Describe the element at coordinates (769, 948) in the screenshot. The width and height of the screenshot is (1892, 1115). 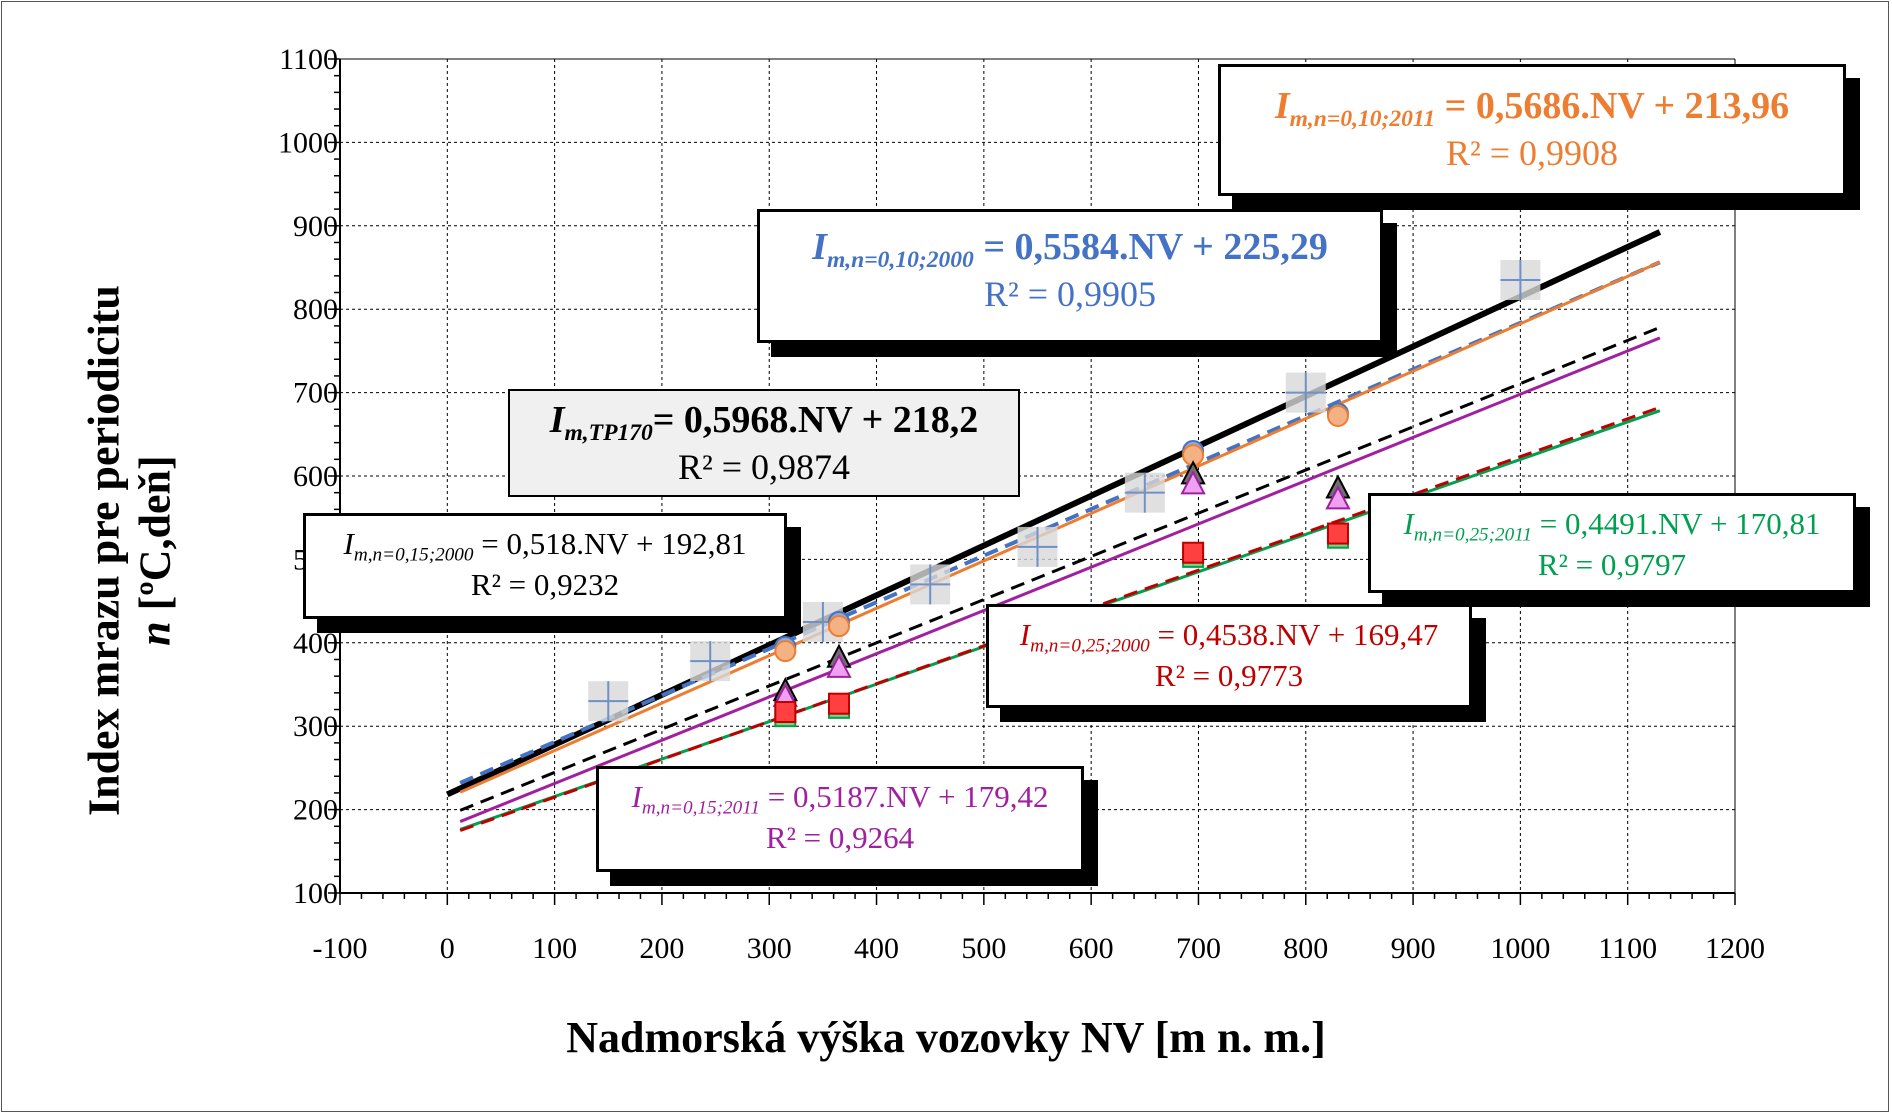
I see `x-tick-label: 300` at that location.